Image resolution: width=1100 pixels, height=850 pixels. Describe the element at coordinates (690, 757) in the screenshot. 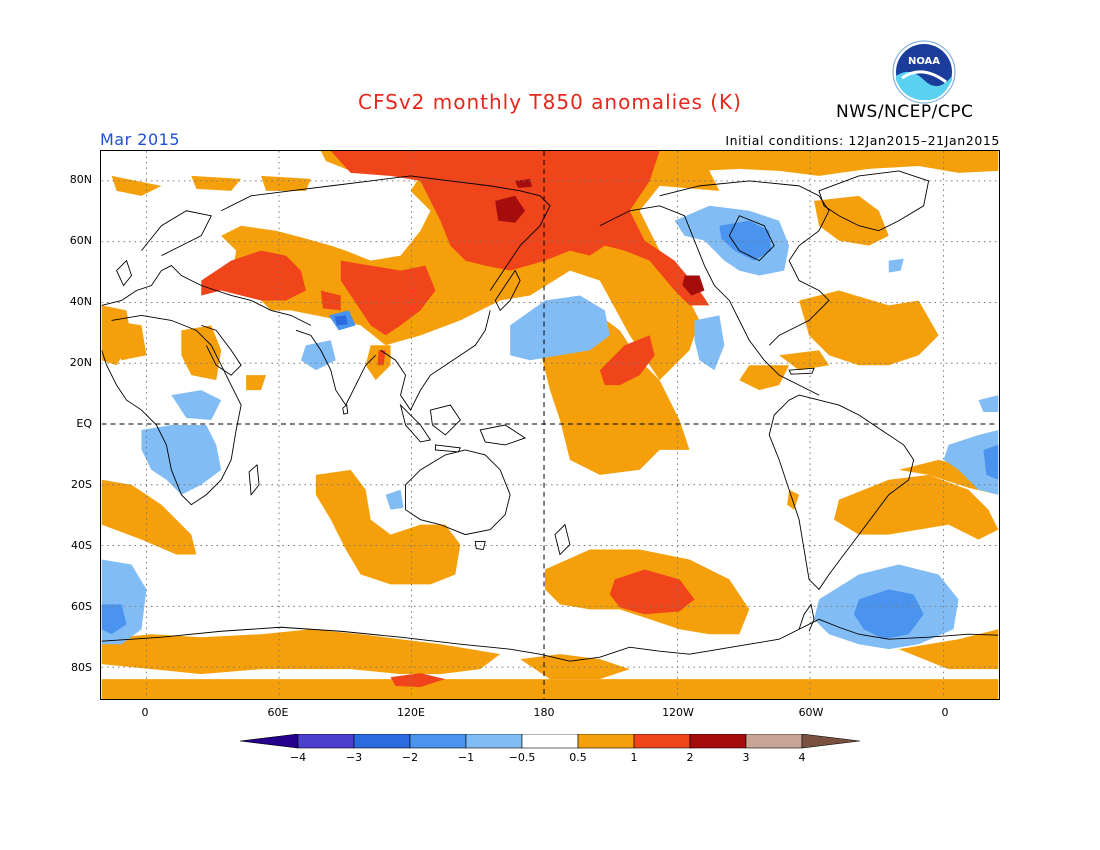

I see `colorbar-label: 2` at that location.